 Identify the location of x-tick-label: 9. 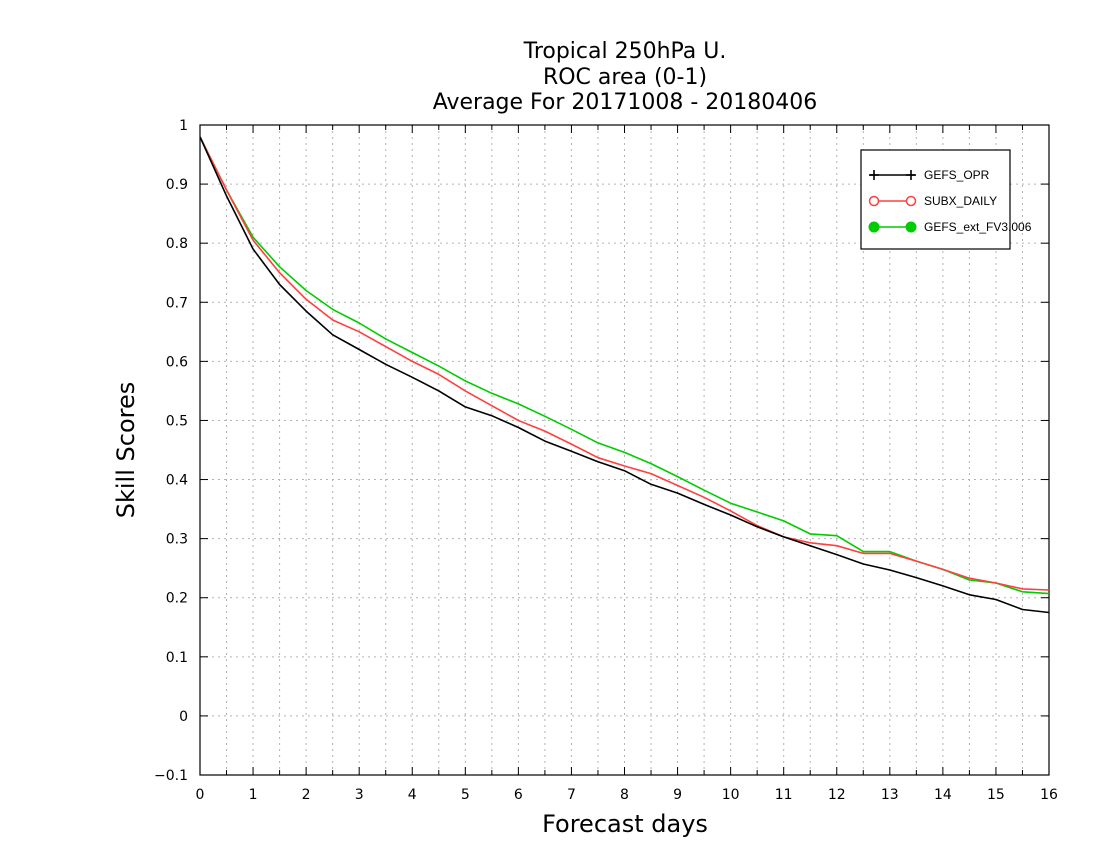
(677, 795).